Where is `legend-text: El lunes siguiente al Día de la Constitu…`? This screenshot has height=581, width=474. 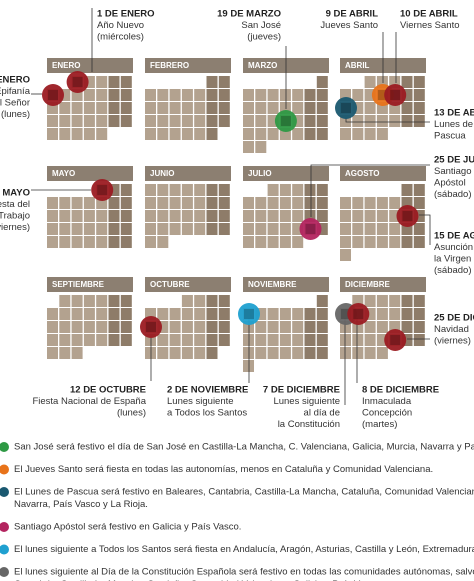 legend-text: El lunes siguiente al Día de la Constitu… is located at coordinates (244, 572).